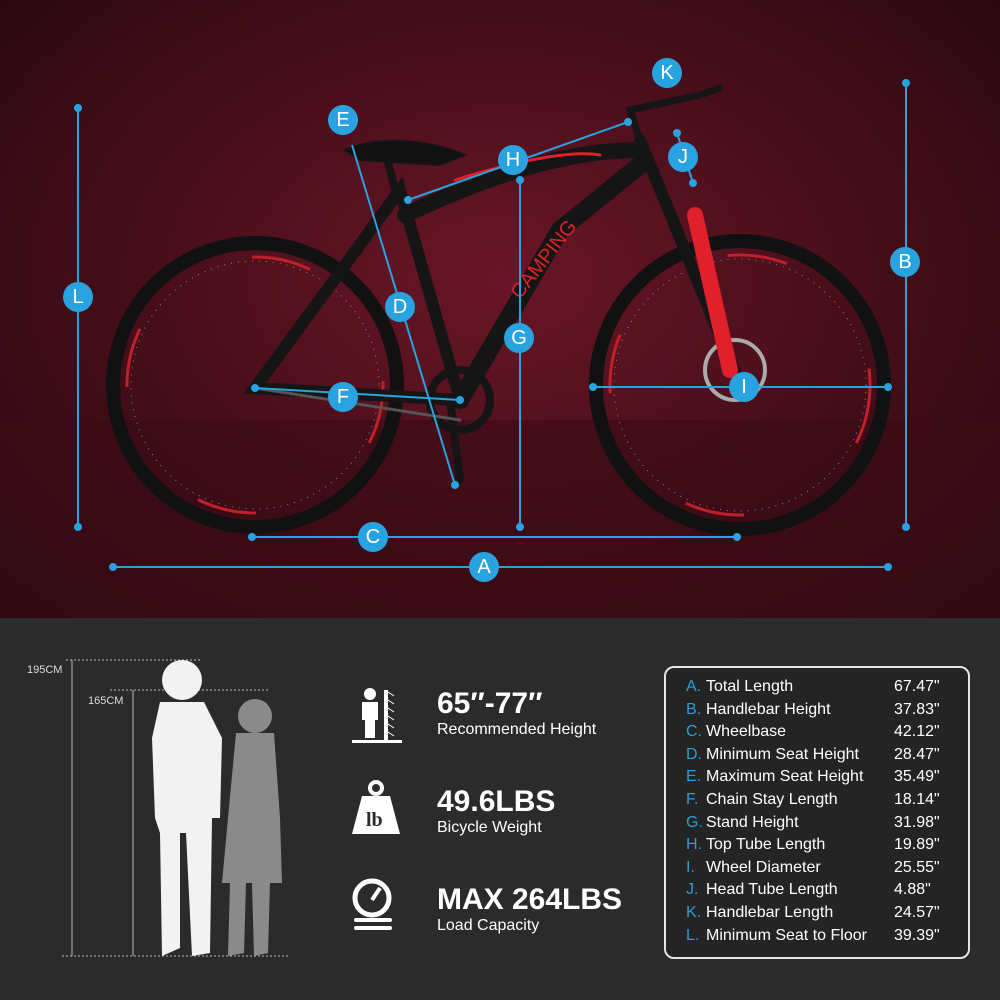 This screenshot has width=1000, height=1000. I want to click on person-height-icon, so click(377, 715).